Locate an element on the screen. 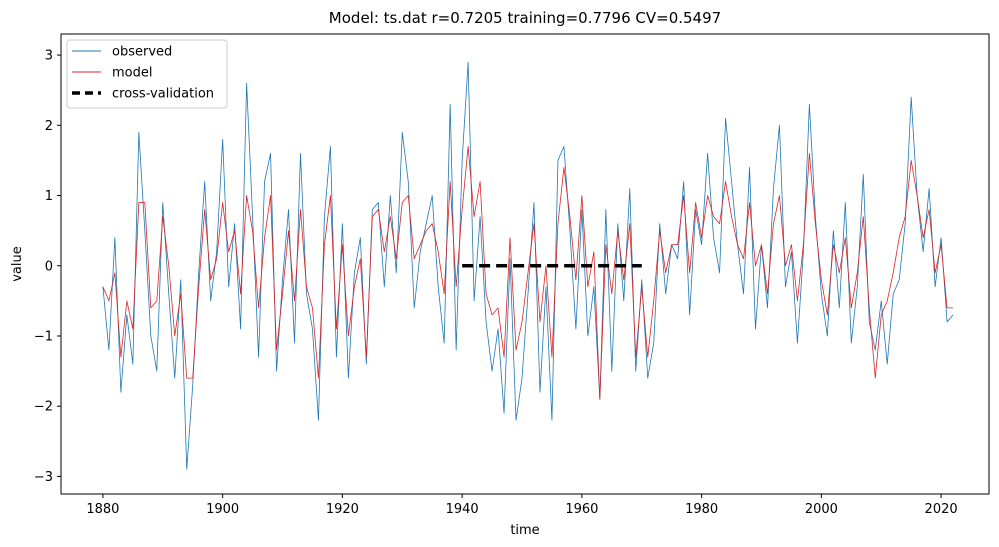 The height and width of the screenshot is (547, 999). x-axis-label: time is located at coordinates (524, 530).